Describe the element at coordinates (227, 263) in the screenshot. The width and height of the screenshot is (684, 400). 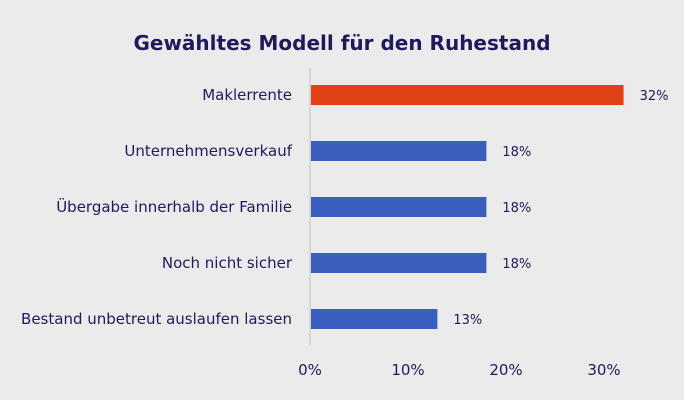
I see `category-label: Noch nicht sicher` at that location.